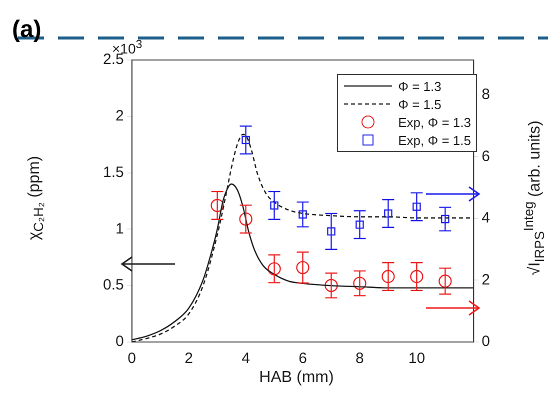  I want to click on y2-tick-label: 8, so click(486, 95).